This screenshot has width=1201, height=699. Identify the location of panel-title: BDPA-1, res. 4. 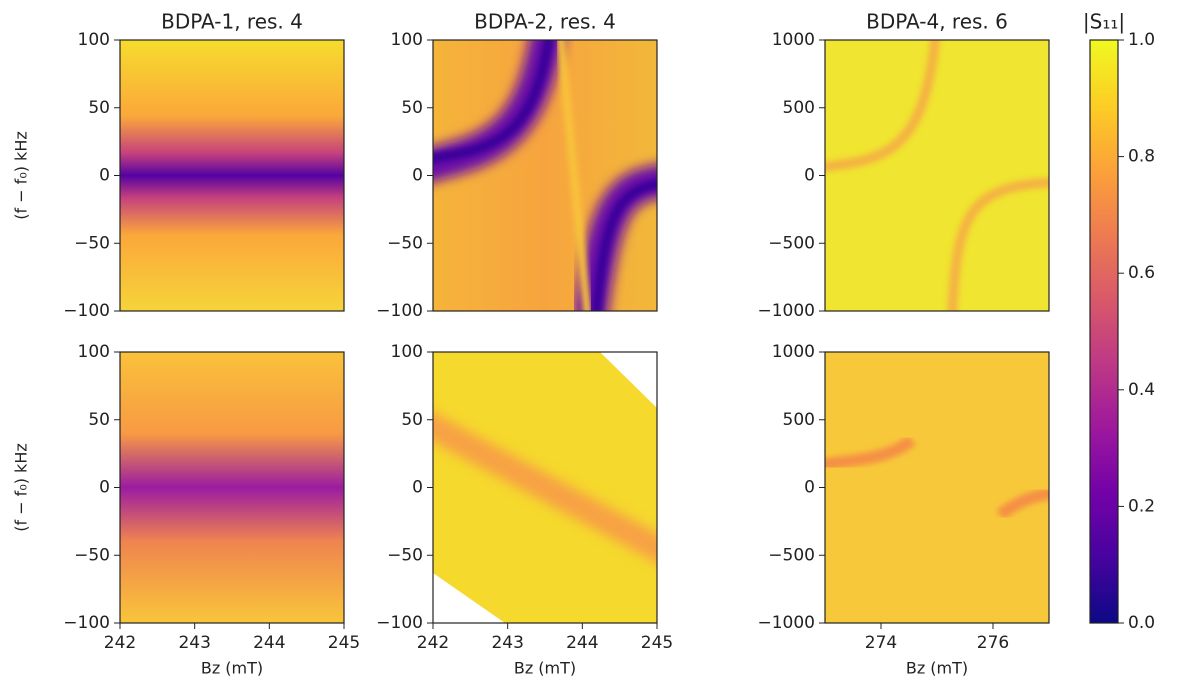
(232, 22).